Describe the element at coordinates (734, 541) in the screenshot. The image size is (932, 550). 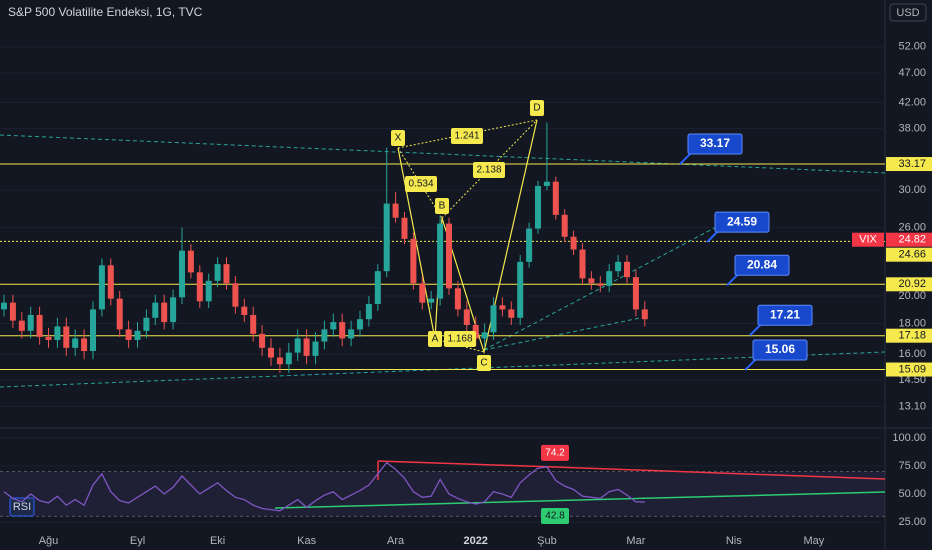
I see `x-tick-label: Nis` at that location.